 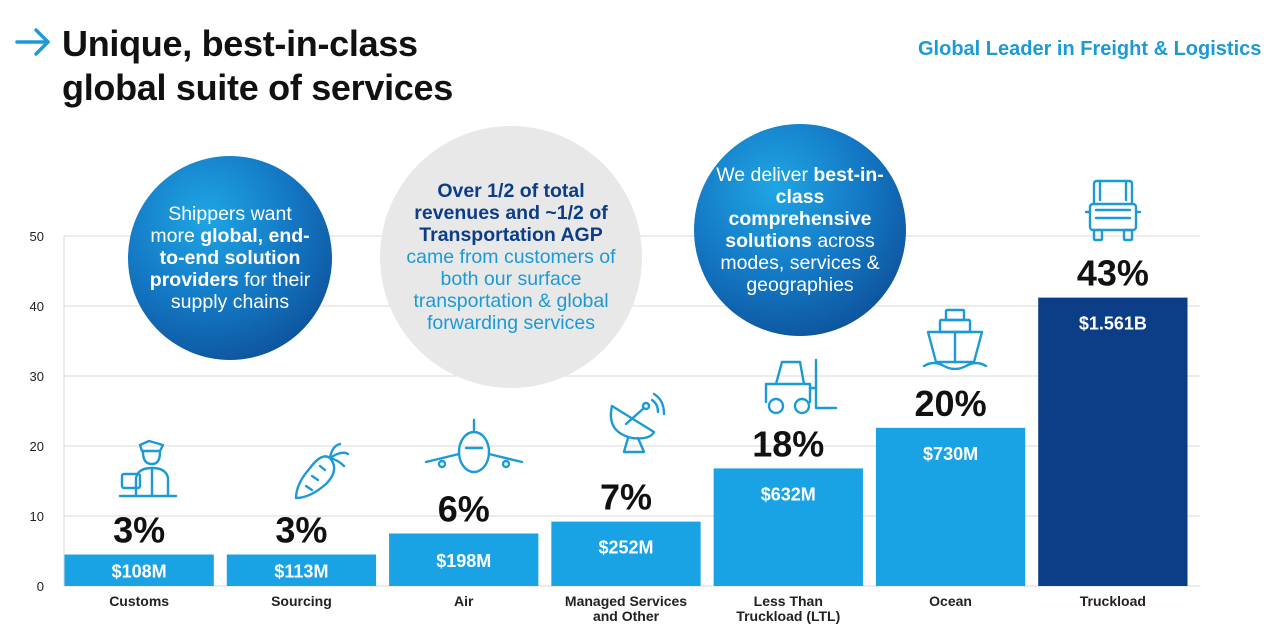 What do you see at coordinates (301, 601) in the screenshot?
I see `category-label: Sourcing` at bounding box center [301, 601].